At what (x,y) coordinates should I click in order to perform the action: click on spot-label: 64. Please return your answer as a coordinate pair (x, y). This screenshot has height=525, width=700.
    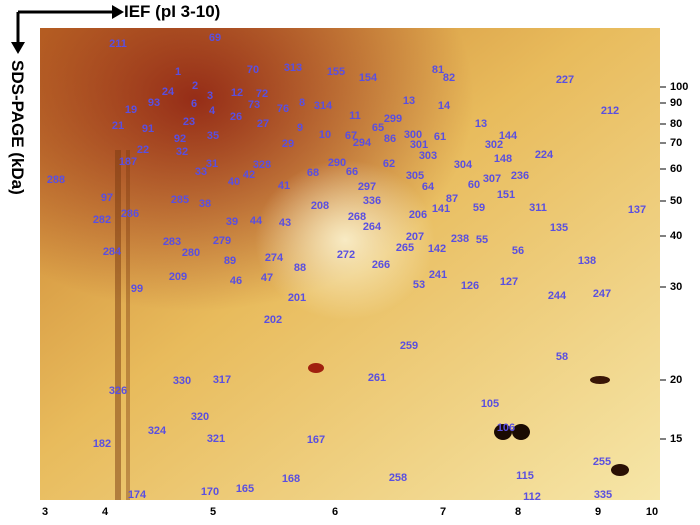
    Looking at the image, I should click on (428, 187).